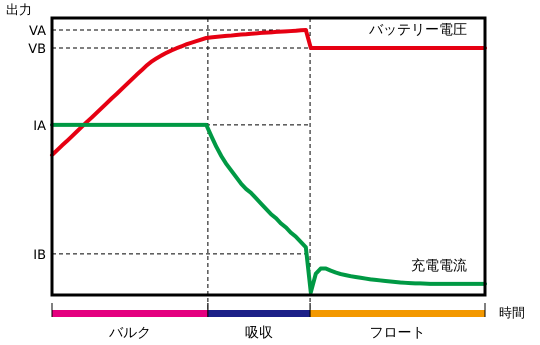 The height and width of the screenshot is (345, 540). What do you see at coordinates (512, 313) in the screenshot?
I see `xlabel: 時間` at bounding box center [512, 313].